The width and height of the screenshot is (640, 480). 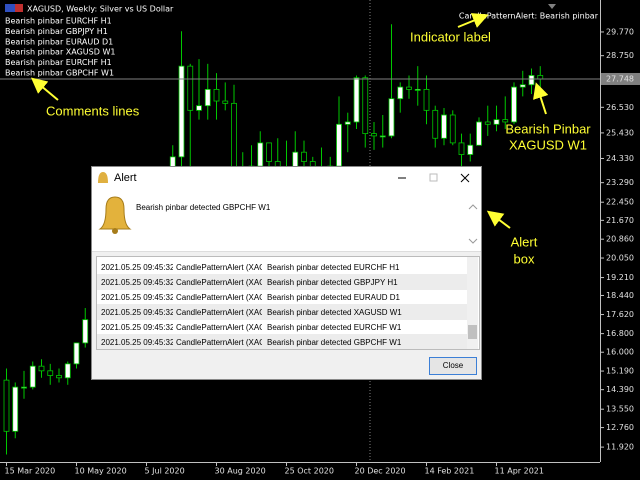 I want to click on x-tick-label: 11 Apr 2021, so click(x=519, y=471).